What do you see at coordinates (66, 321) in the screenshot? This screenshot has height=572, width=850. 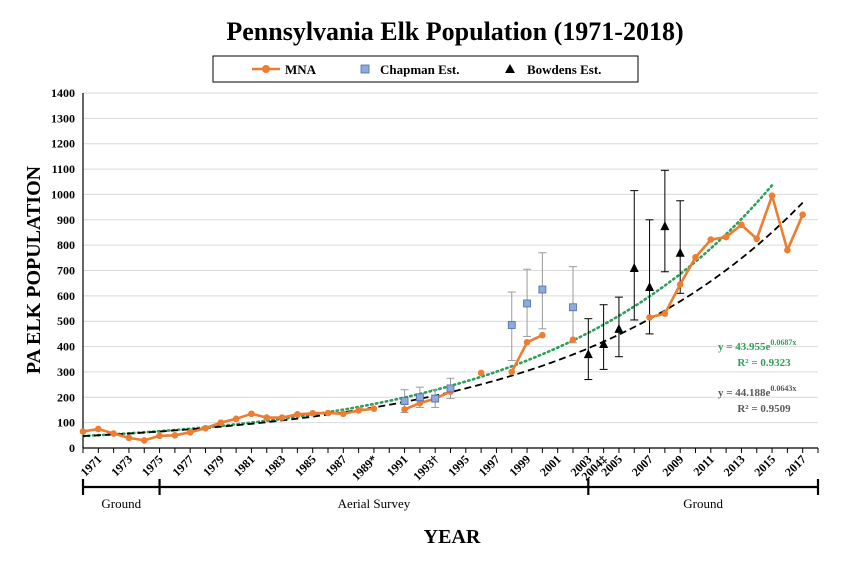 I see `y-tick-label: 500` at bounding box center [66, 321].